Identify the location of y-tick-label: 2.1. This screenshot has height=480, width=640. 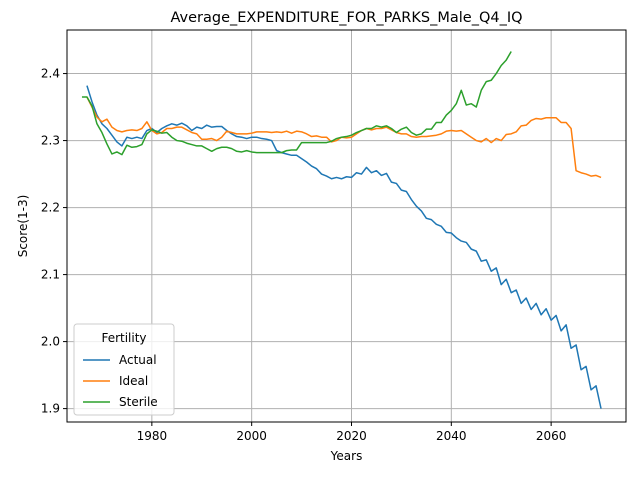
(50, 275).